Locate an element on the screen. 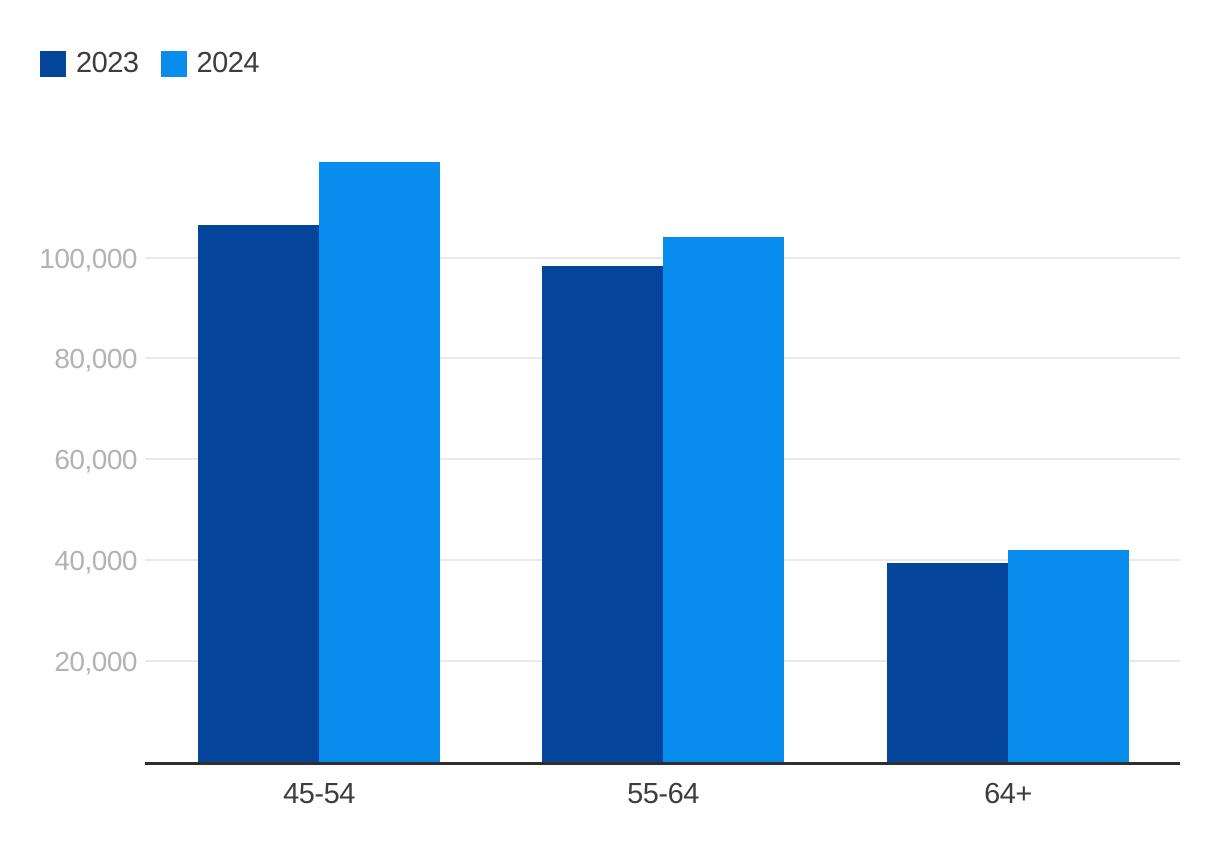  ytick-label-80000: 80,000 is located at coordinates (95, 359).